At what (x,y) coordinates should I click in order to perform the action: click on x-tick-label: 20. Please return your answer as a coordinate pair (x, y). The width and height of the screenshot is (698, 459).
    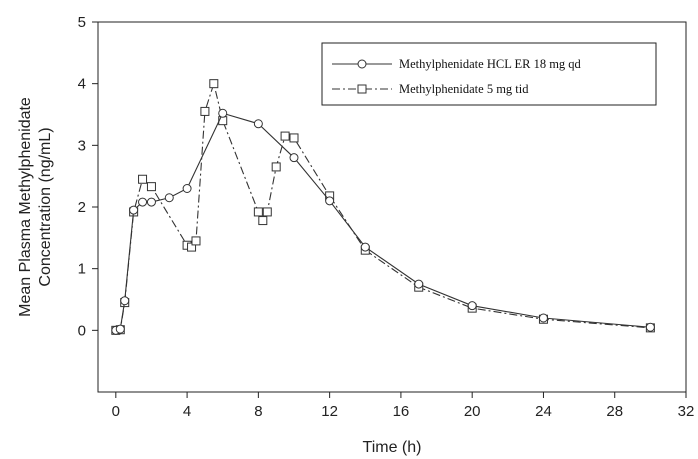
    Looking at the image, I should click on (472, 411).